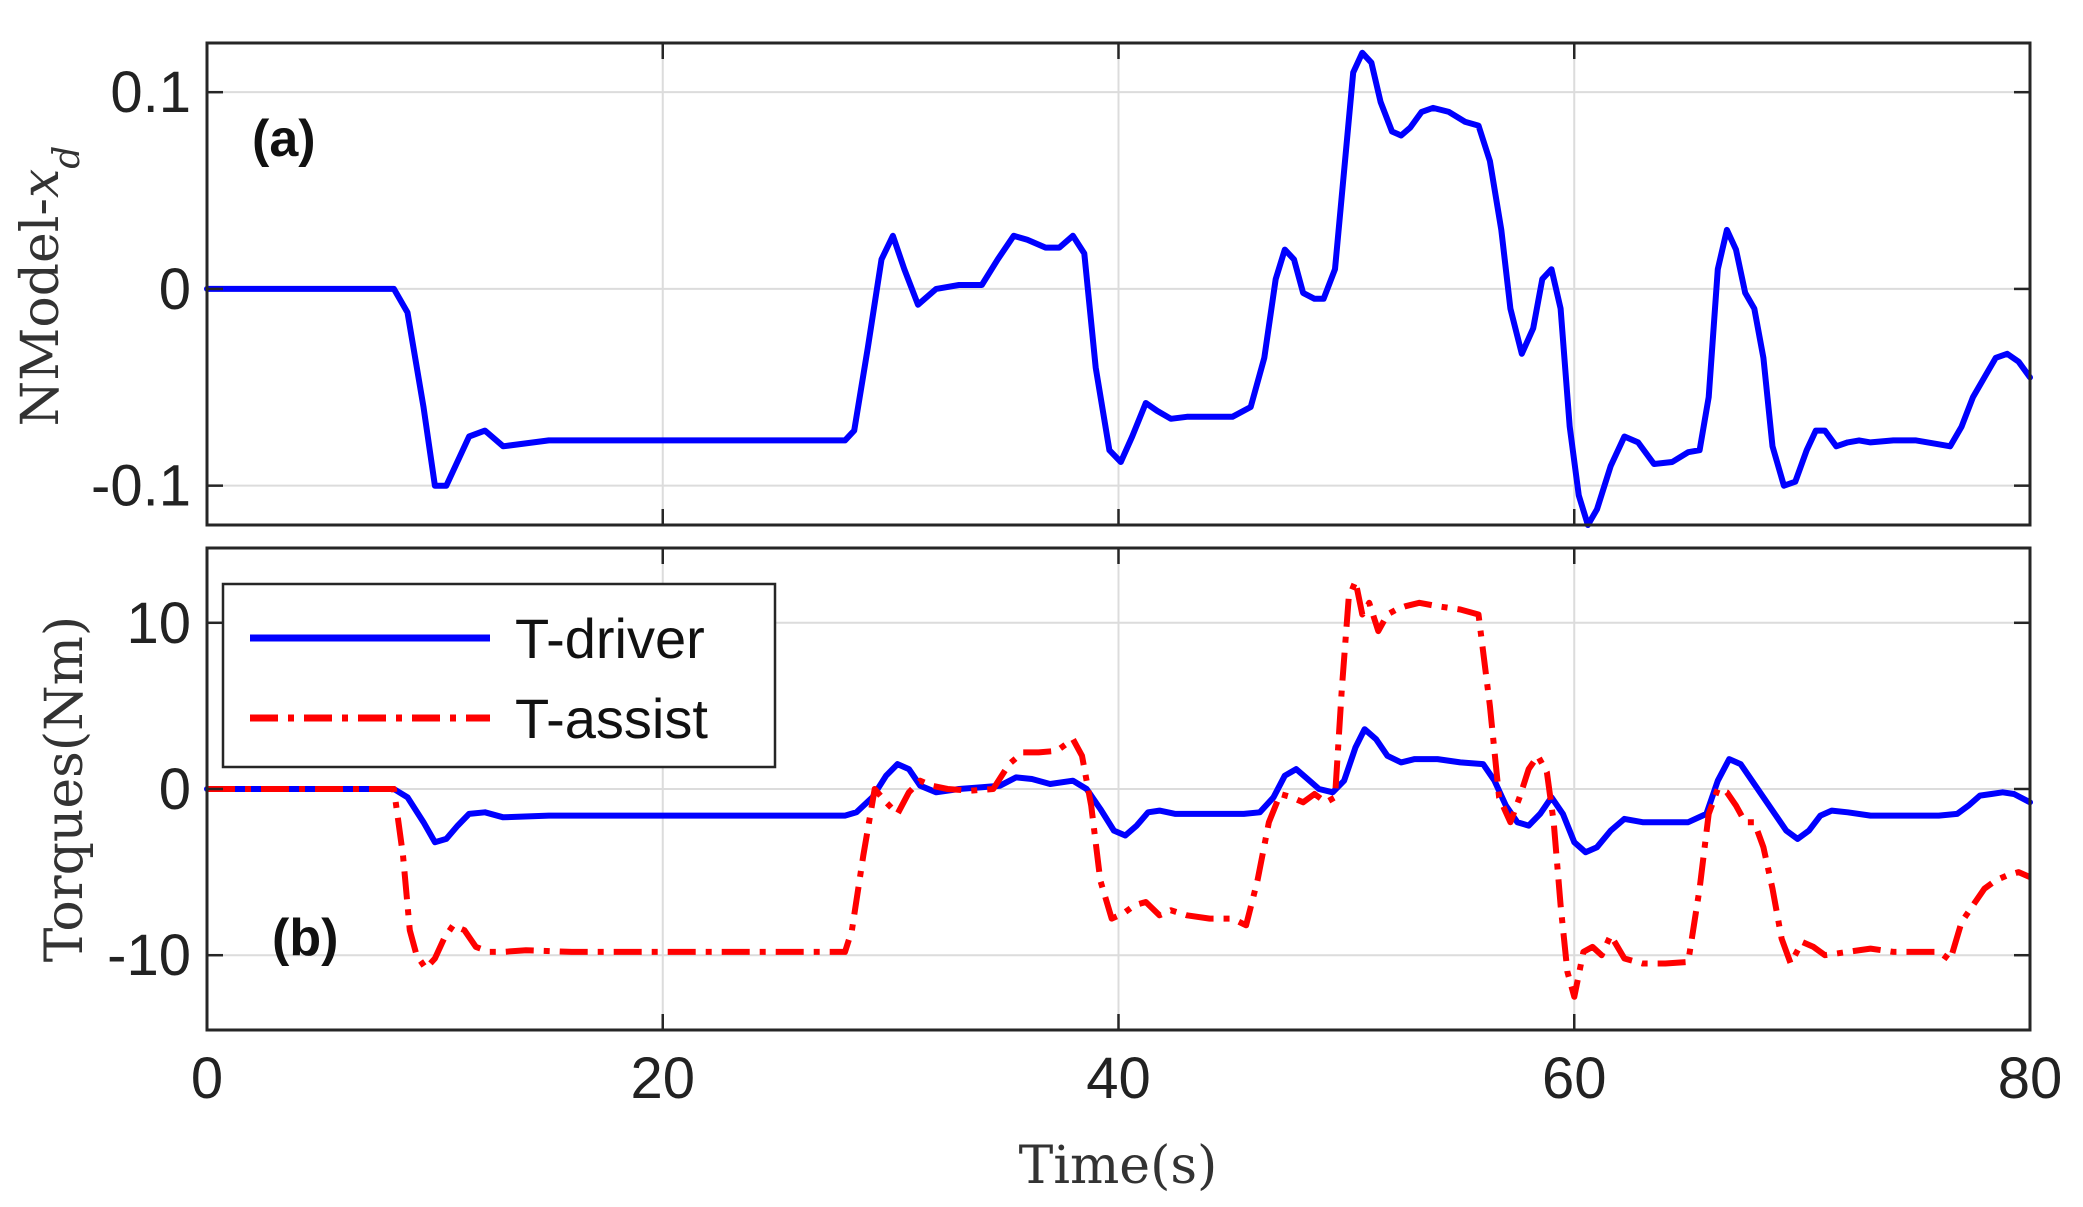  What do you see at coordinates (141, 486) in the screenshot?
I see `y-tick-label: -0.1` at bounding box center [141, 486].